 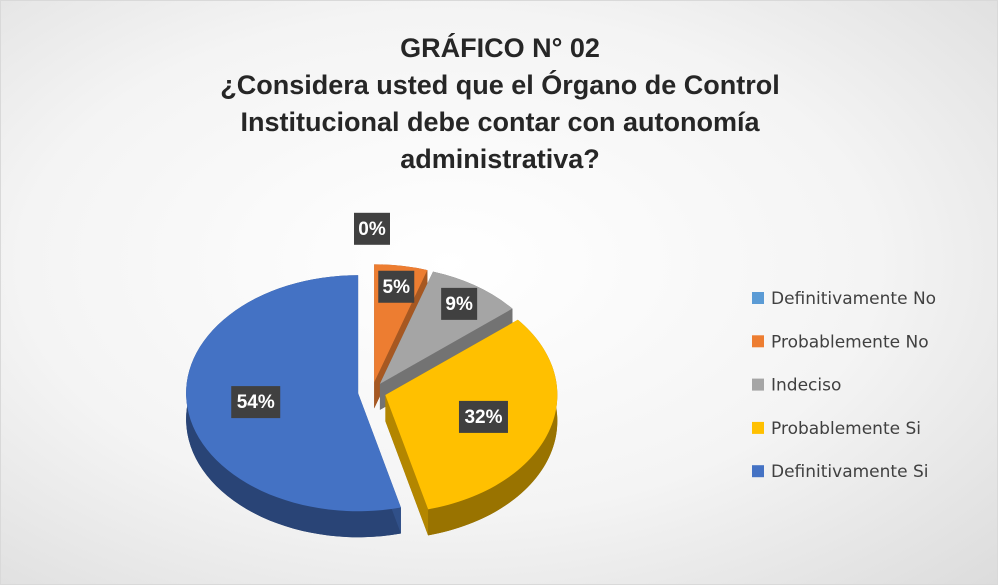 I want to click on slice-wall, so click(x=446, y=340).